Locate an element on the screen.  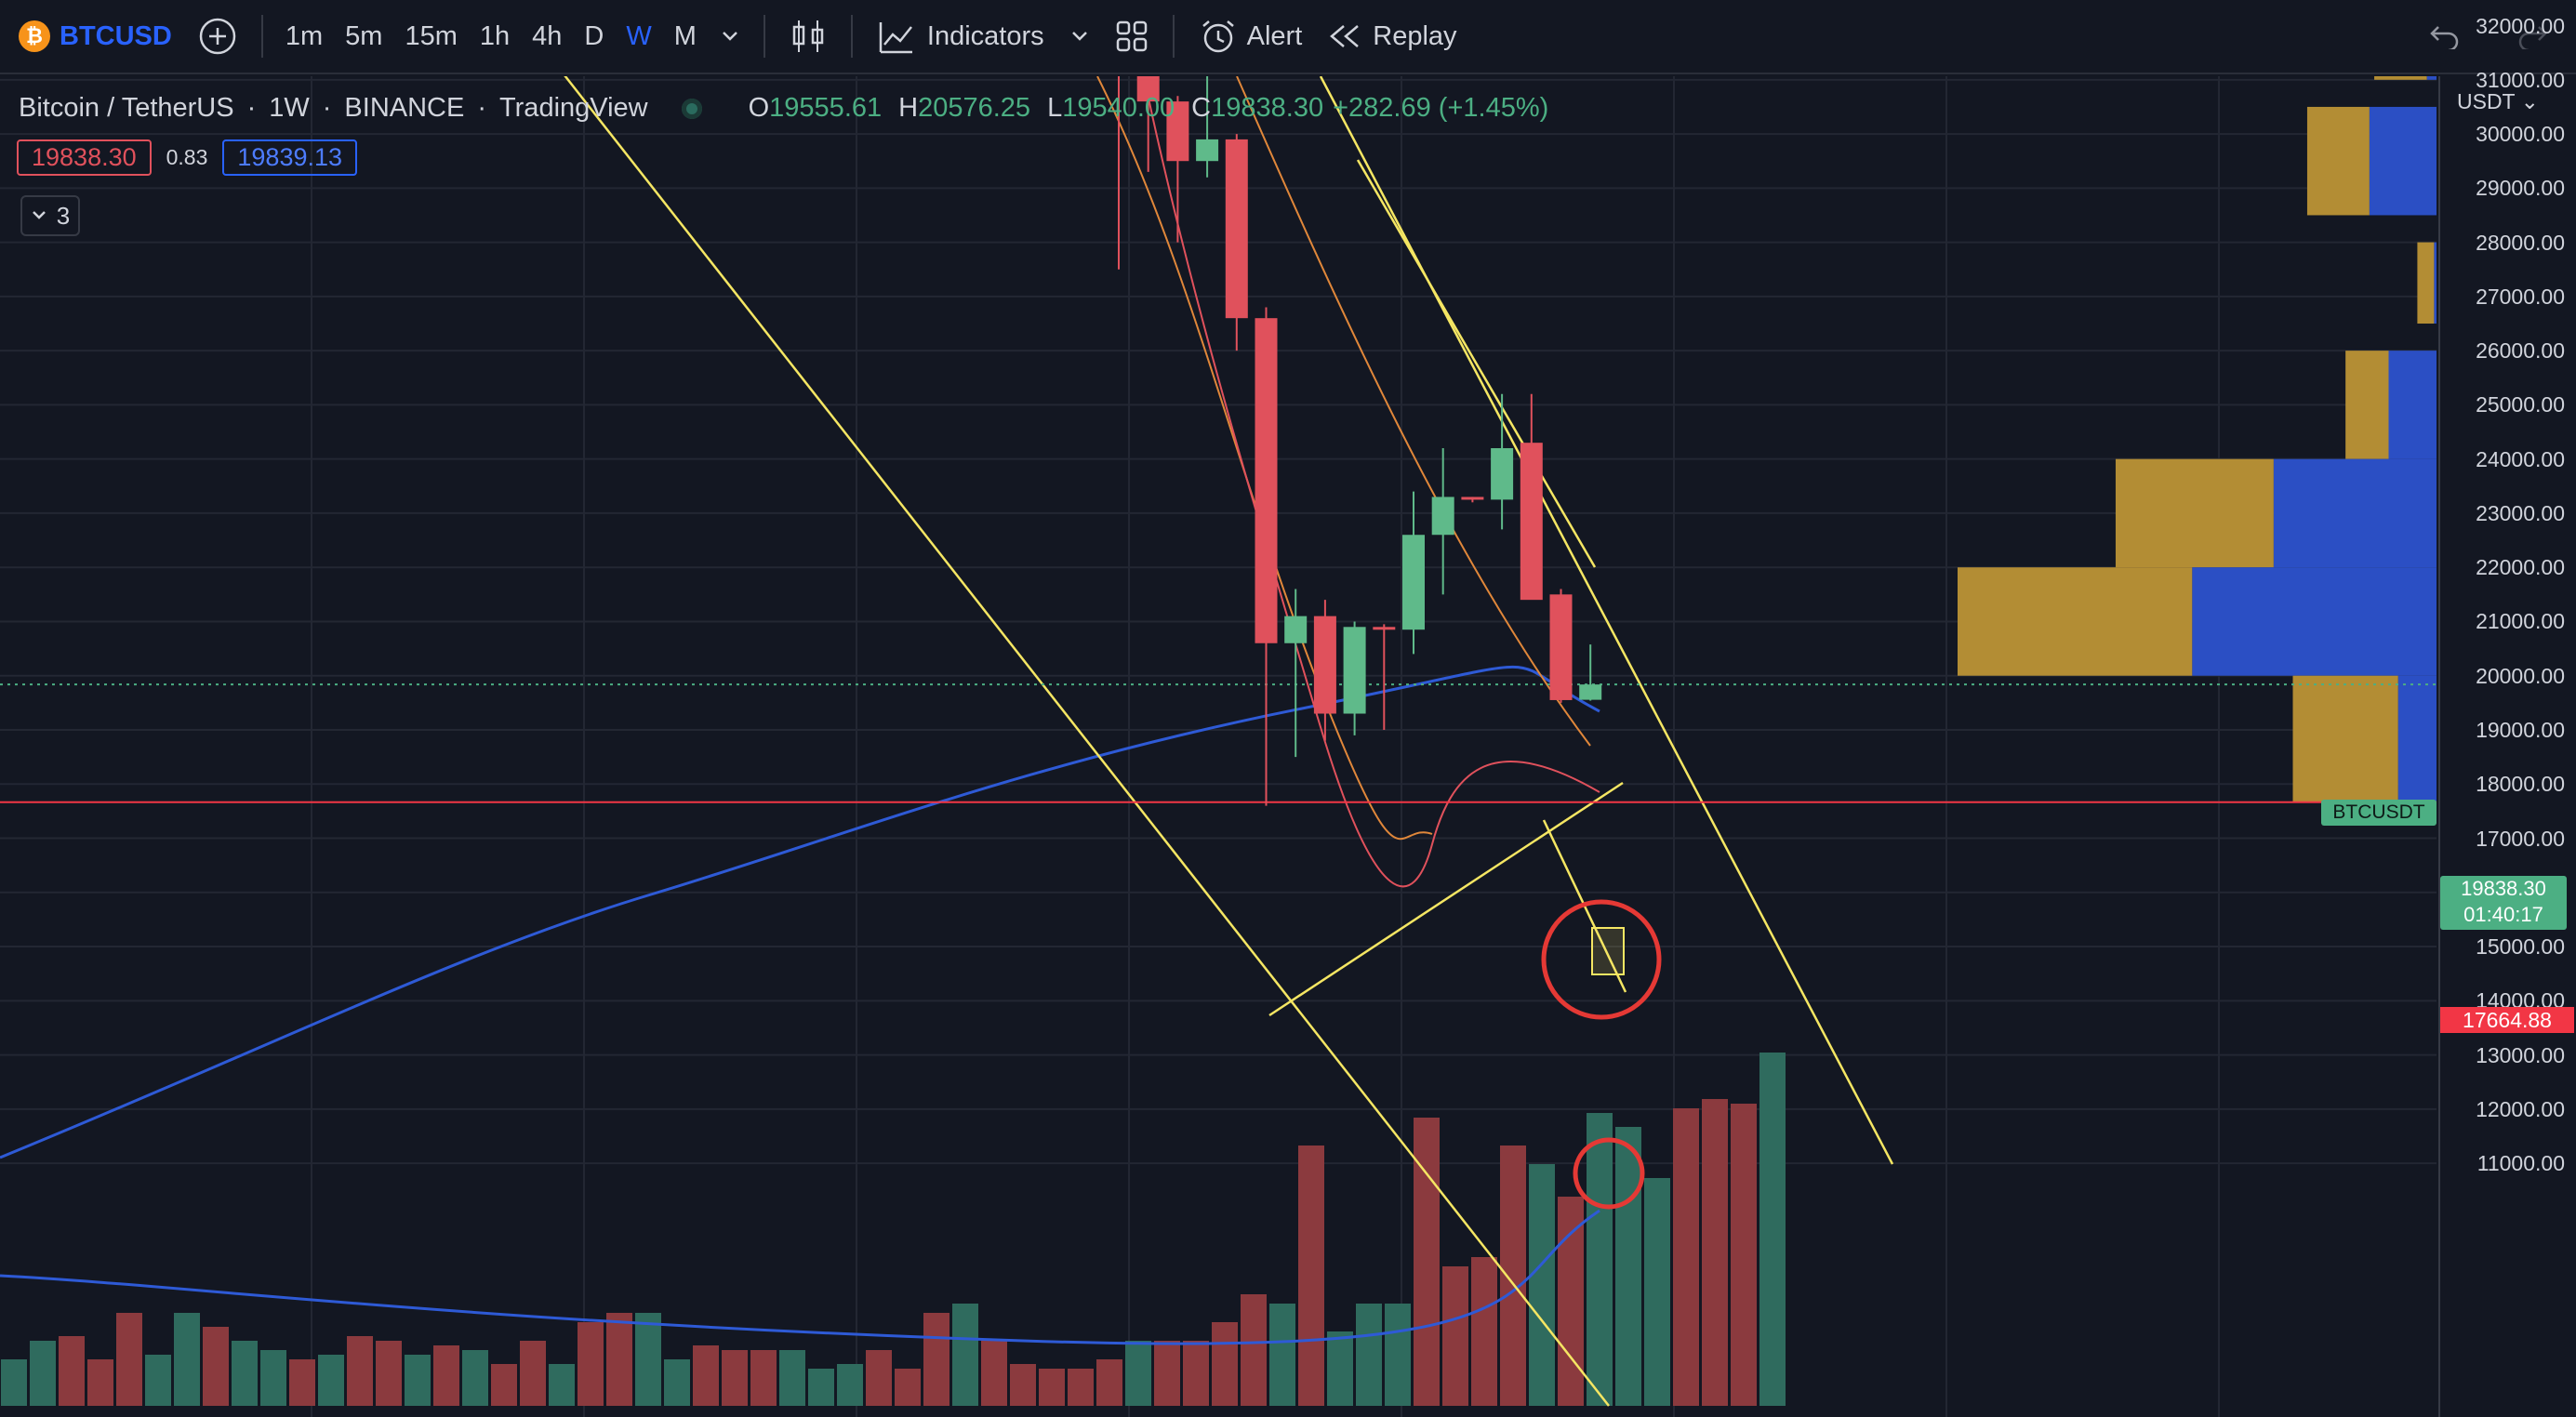
alarm-clock-icon is located at coordinates (1218, 36).